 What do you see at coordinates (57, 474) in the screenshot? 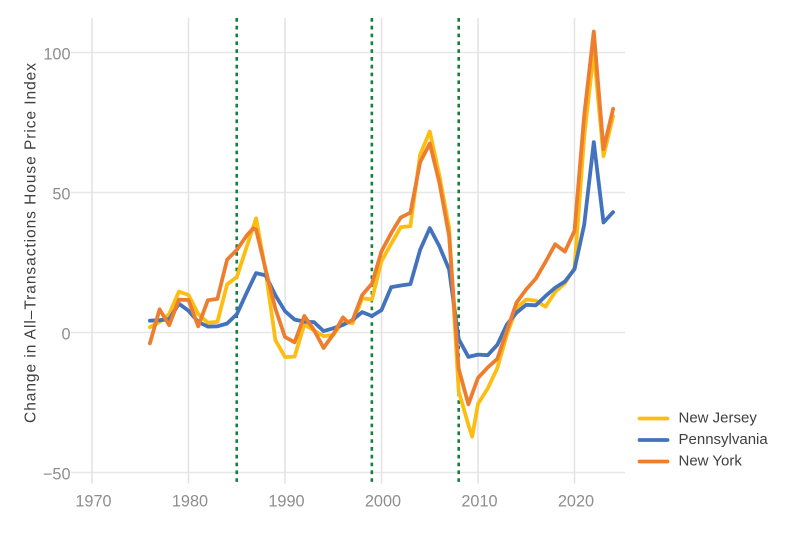
I see `svg-text: −50` at bounding box center [57, 474].